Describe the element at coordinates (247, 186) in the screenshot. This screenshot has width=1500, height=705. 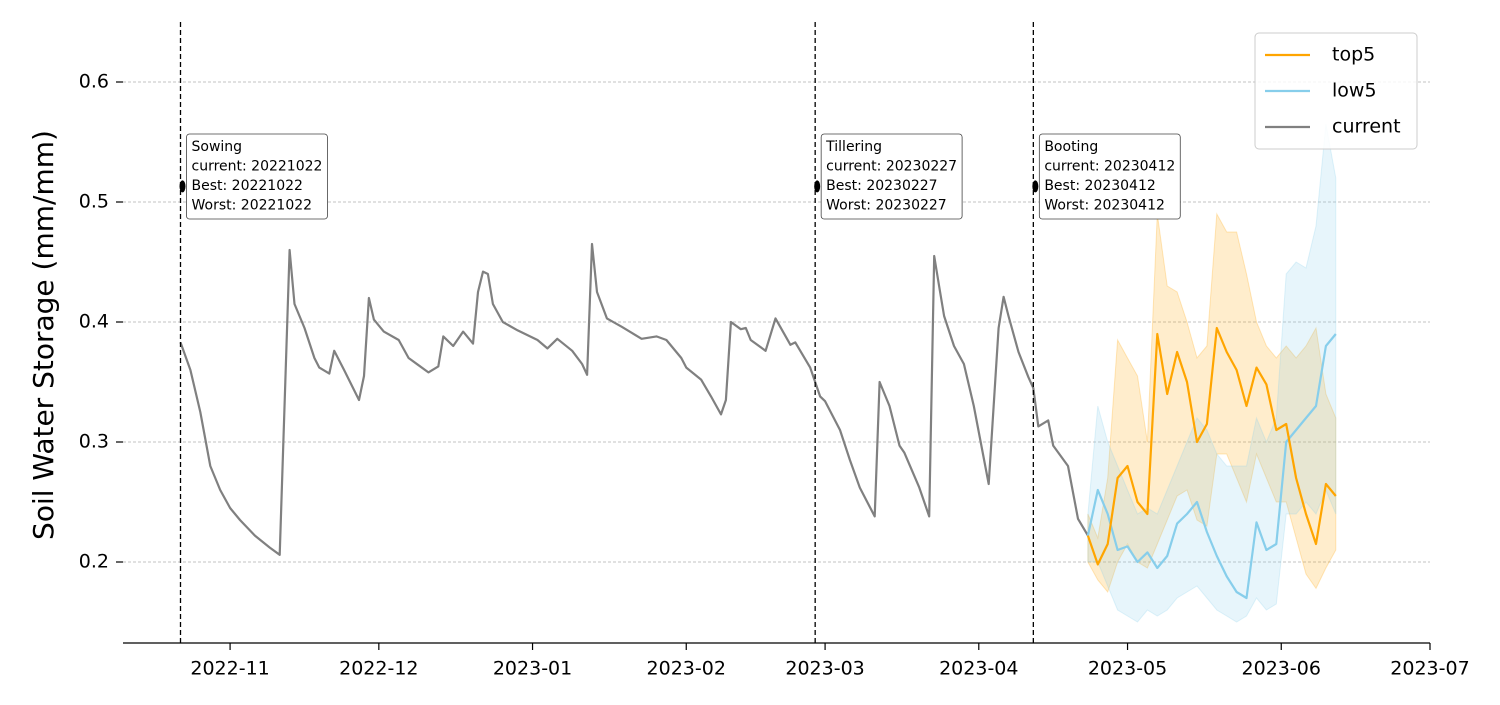
I see `annotation-text: Best: 20221022` at that location.